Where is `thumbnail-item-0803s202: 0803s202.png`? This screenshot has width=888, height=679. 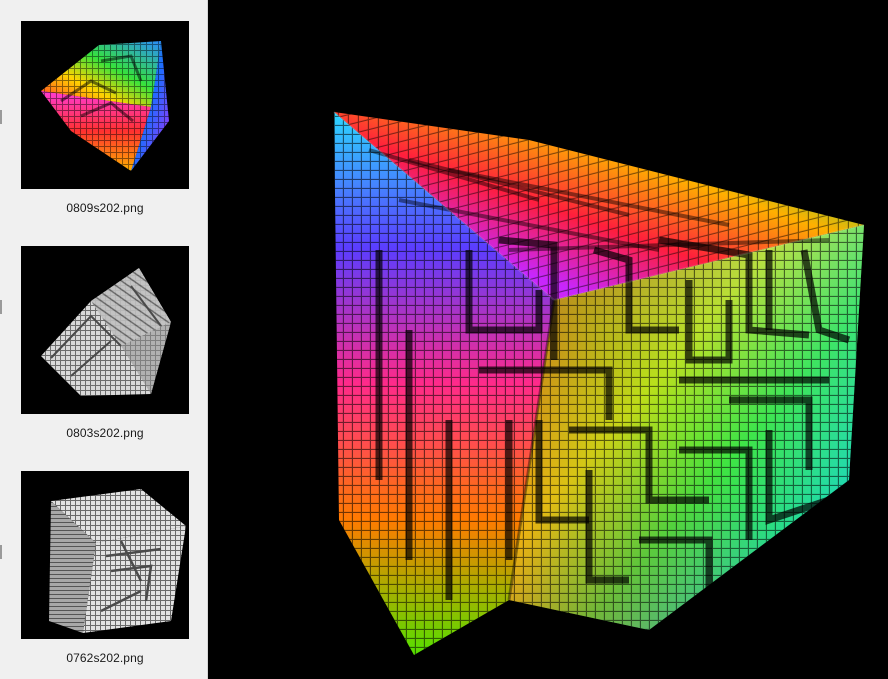 thumbnail-item-0803s202: 0803s202.png is located at coordinates (105, 343).